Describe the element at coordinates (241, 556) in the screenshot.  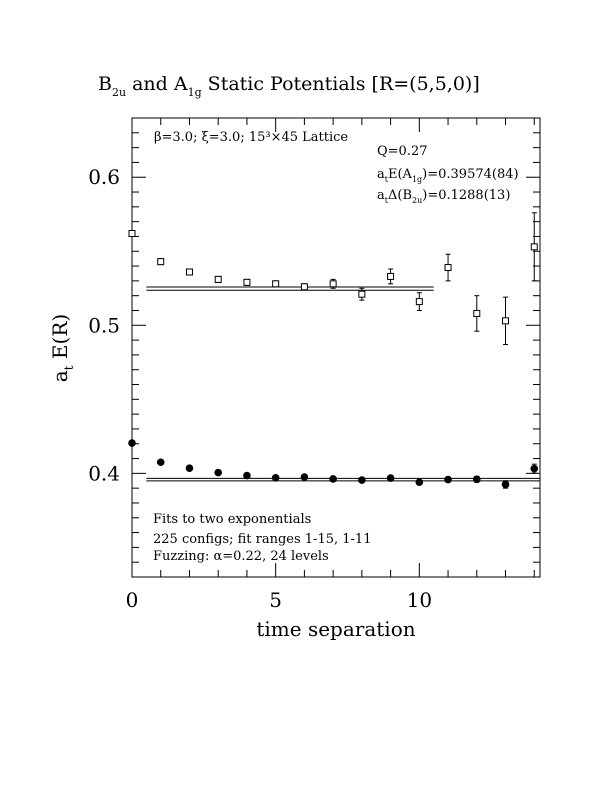
I see `annotation-fuzzing: Fuzzing: α=0.22, 24 levels` at that location.